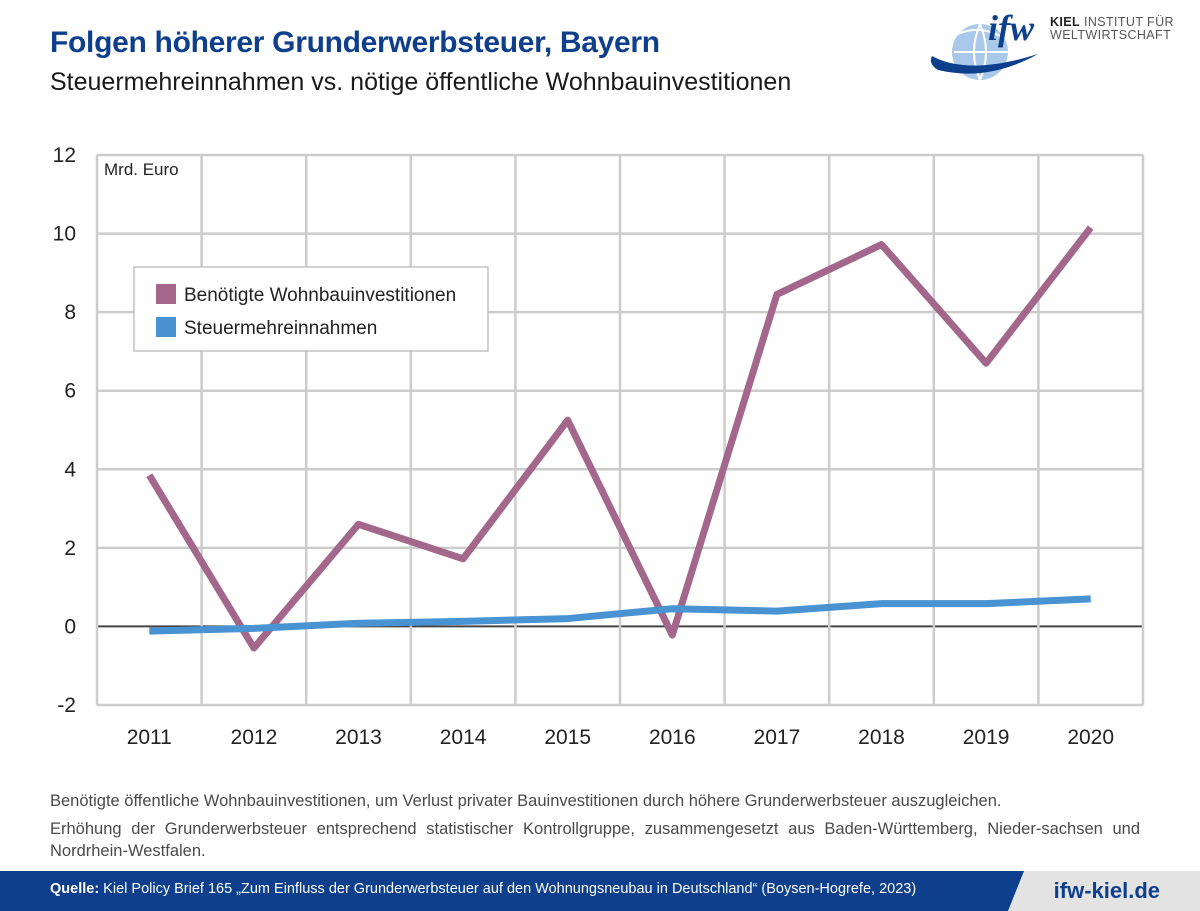 This screenshot has height=911, width=1200. Describe the element at coordinates (70, 626) in the screenshot. I see `y-tick-label: 0` at that location.